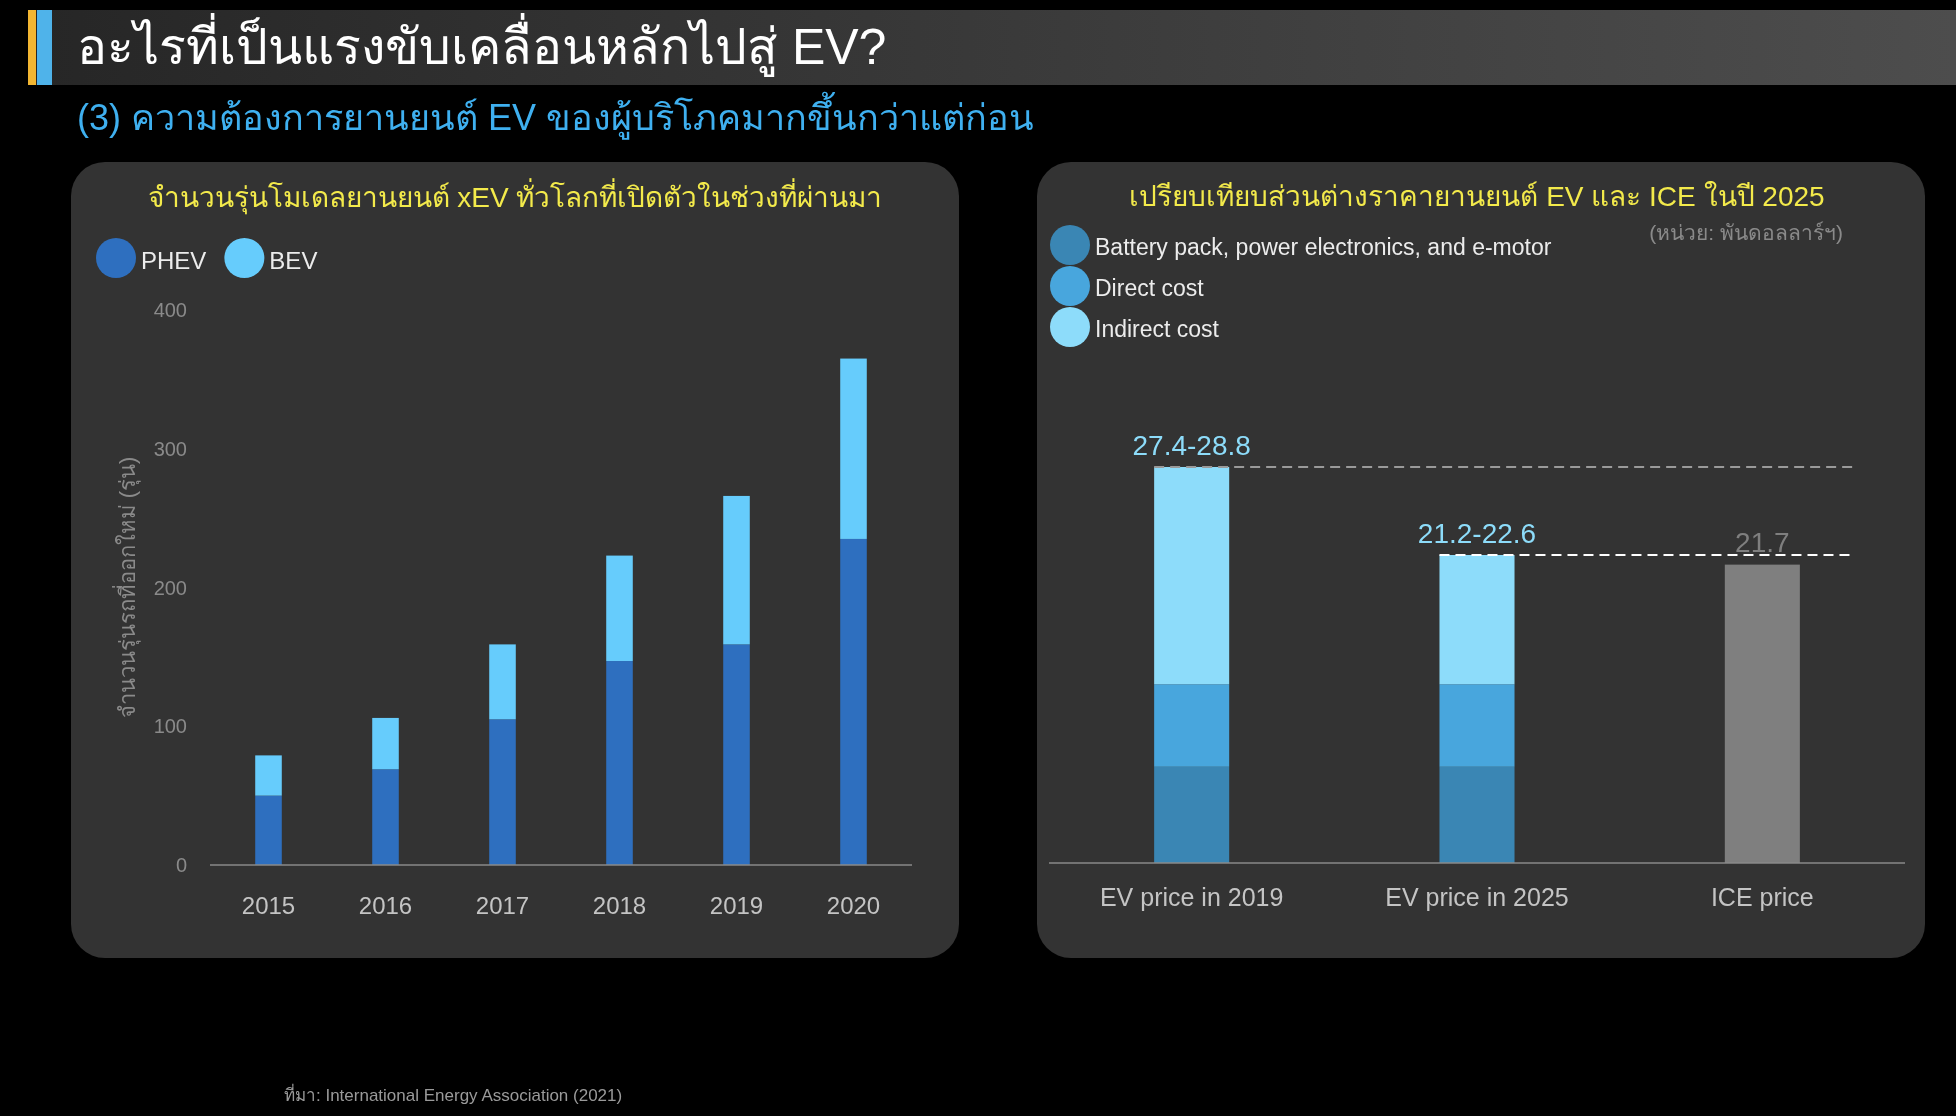  What do you see at coordinates (170, 310) in the screenshot?
I see `y-tick-label: 400` at bounding box center [170, 310].